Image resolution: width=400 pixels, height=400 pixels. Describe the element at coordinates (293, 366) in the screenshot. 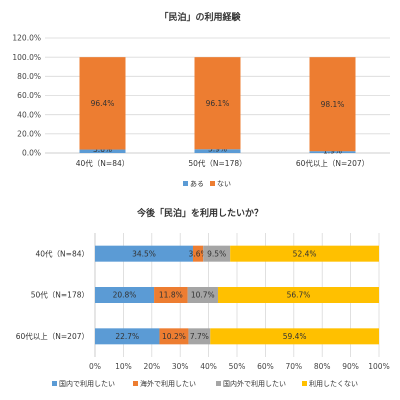

I see `chart2-x-tick-label: 70%` at that location.